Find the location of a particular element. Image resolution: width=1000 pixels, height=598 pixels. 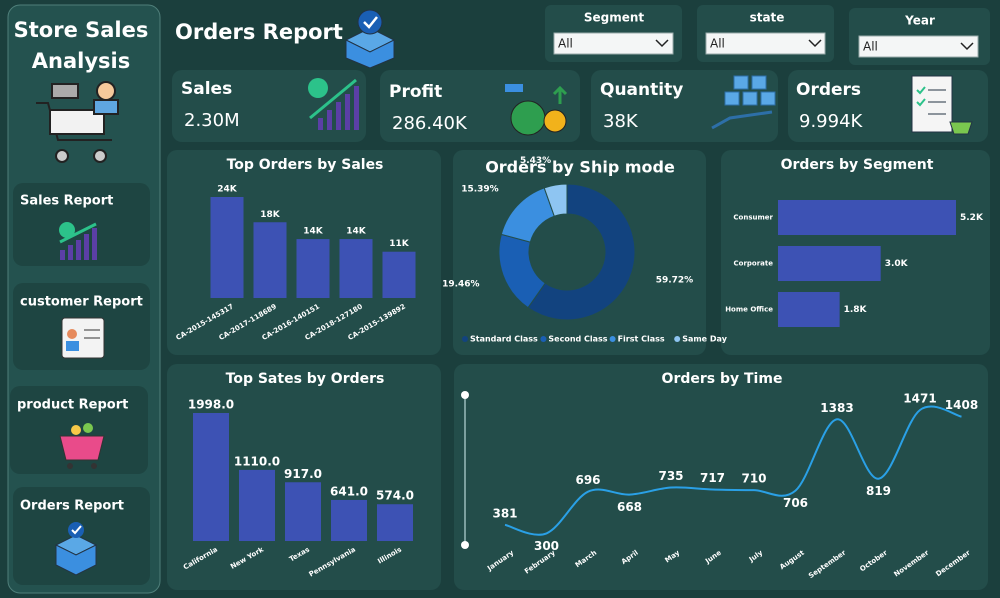

legend-label: Same Day is located at coordinates (705, 339).